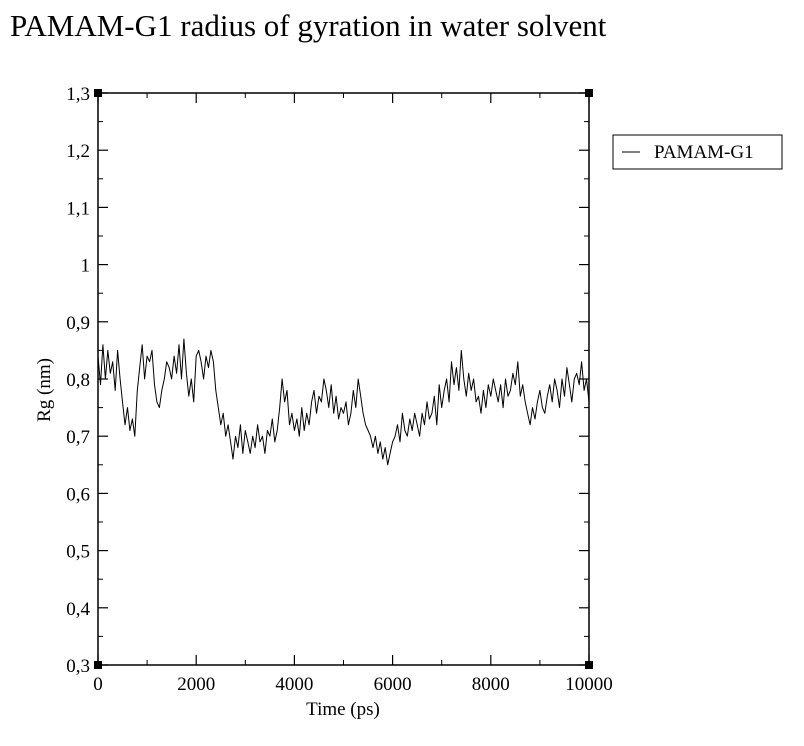 This screenshot has height=746, width=804. What do you see at coordinates (78, 437) in the screenshot?
I see `y-tick-label: 0,7` at bounding box center [78, 437].